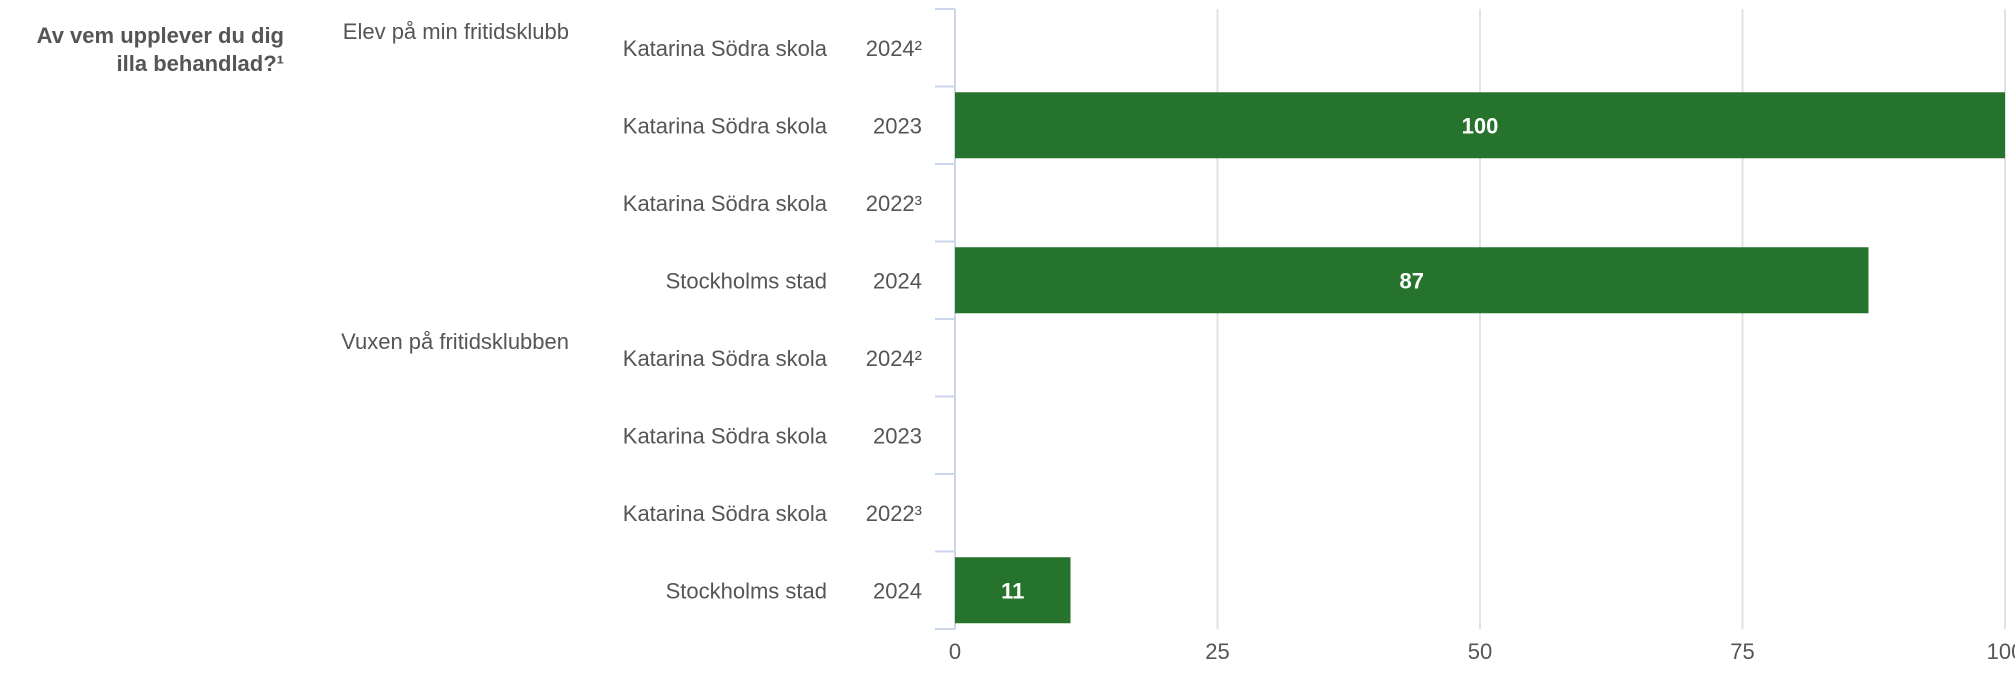 Image resolution: width=2015 pixels, height=675 pixels. Describe the element at coordinates (456, 31) in the screenshot. I see `group-label: Elev på min fritidsklubb` at that location.